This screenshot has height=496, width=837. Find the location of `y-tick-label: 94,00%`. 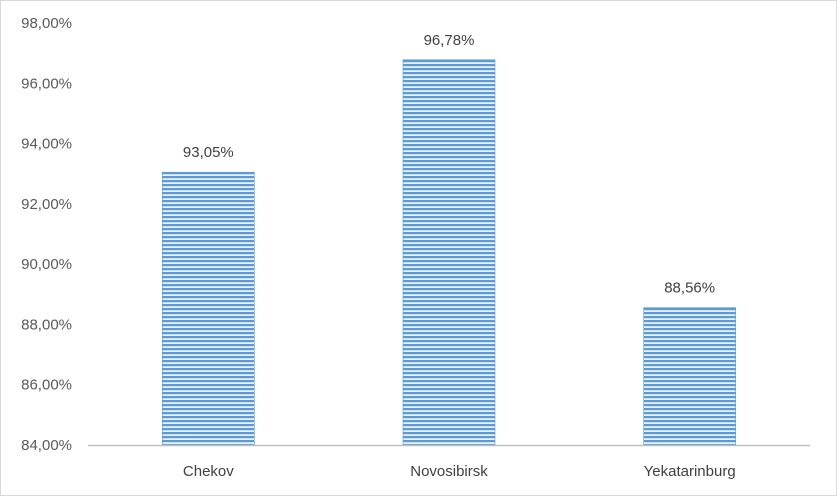

y-tick-label: 94,00% is located at coordinates (46, 144).